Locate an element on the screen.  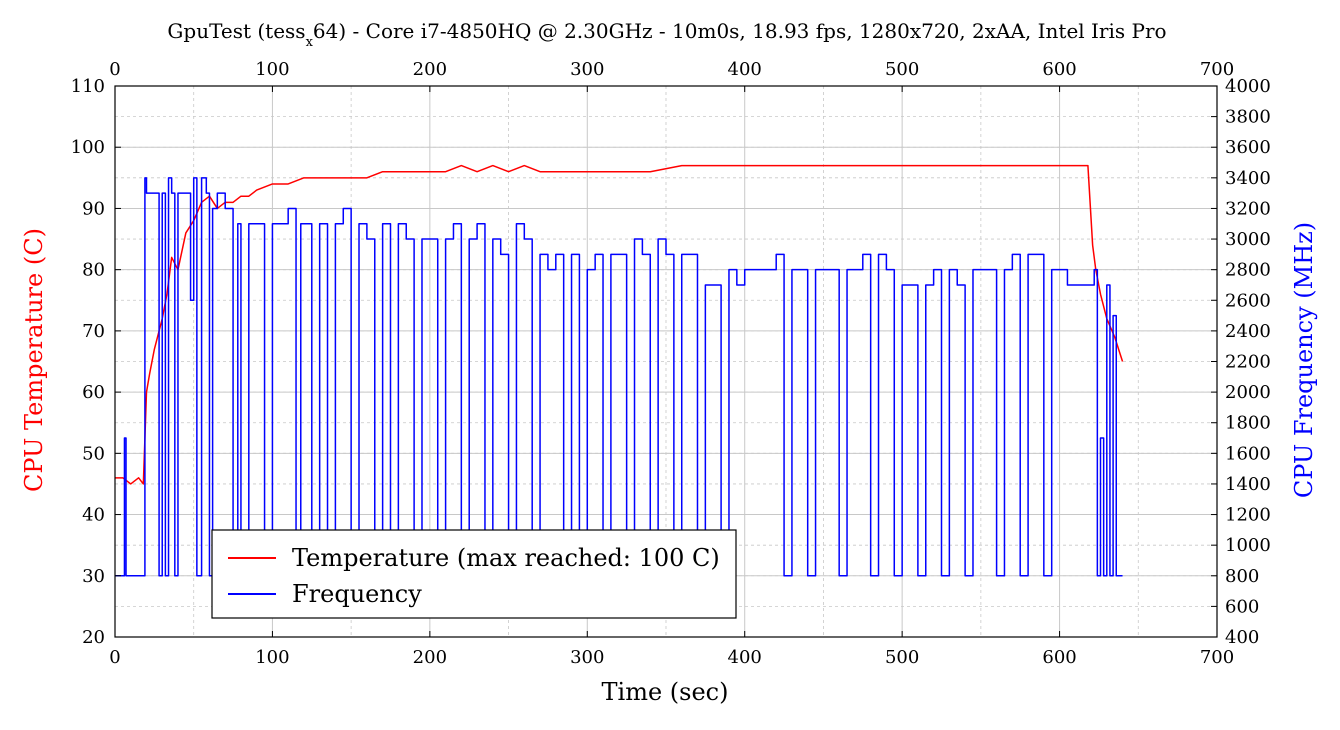
y-right-tick-label: 2200 is located at coordinates (1248, 362).